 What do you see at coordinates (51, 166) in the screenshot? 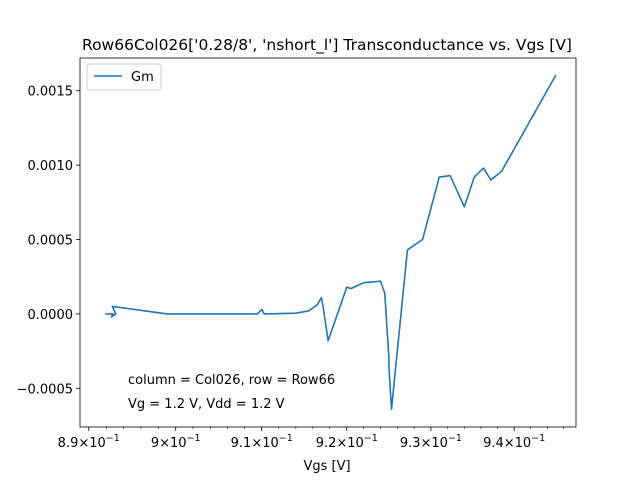
I see `y-tick-label: 0.0010` at bounding box center [51, 166].